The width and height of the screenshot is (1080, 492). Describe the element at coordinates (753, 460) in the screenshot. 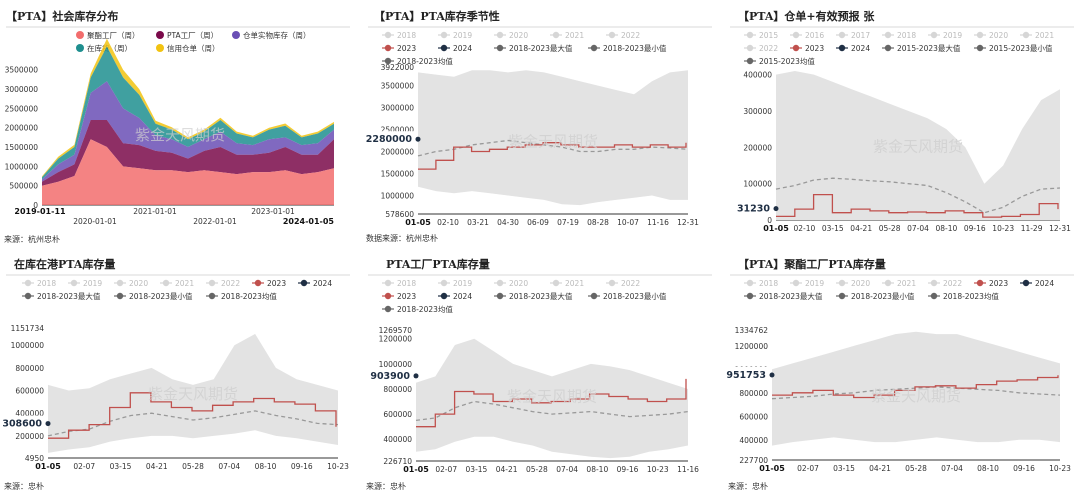

I see `y-tick-label: 227700` at that location.